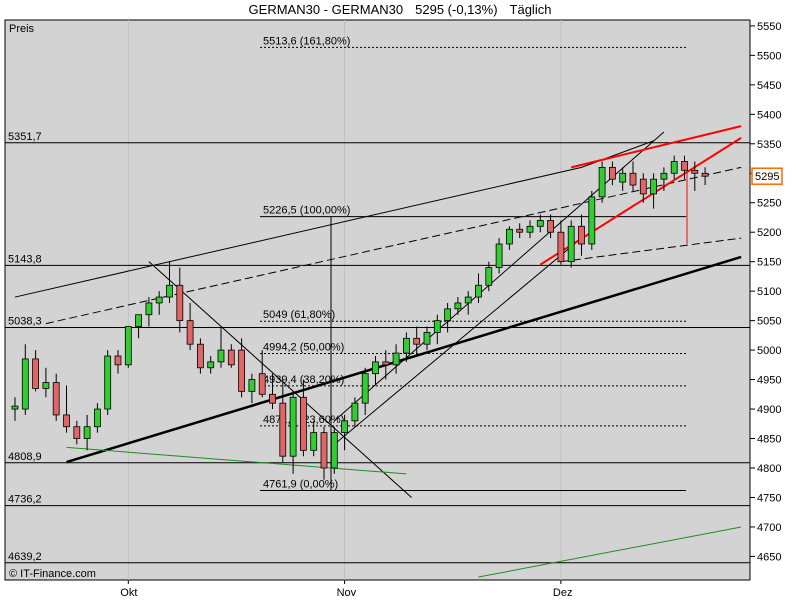 The image size is (800, 600). I want to click on y-tick-label: 5100, so click(769, 292).